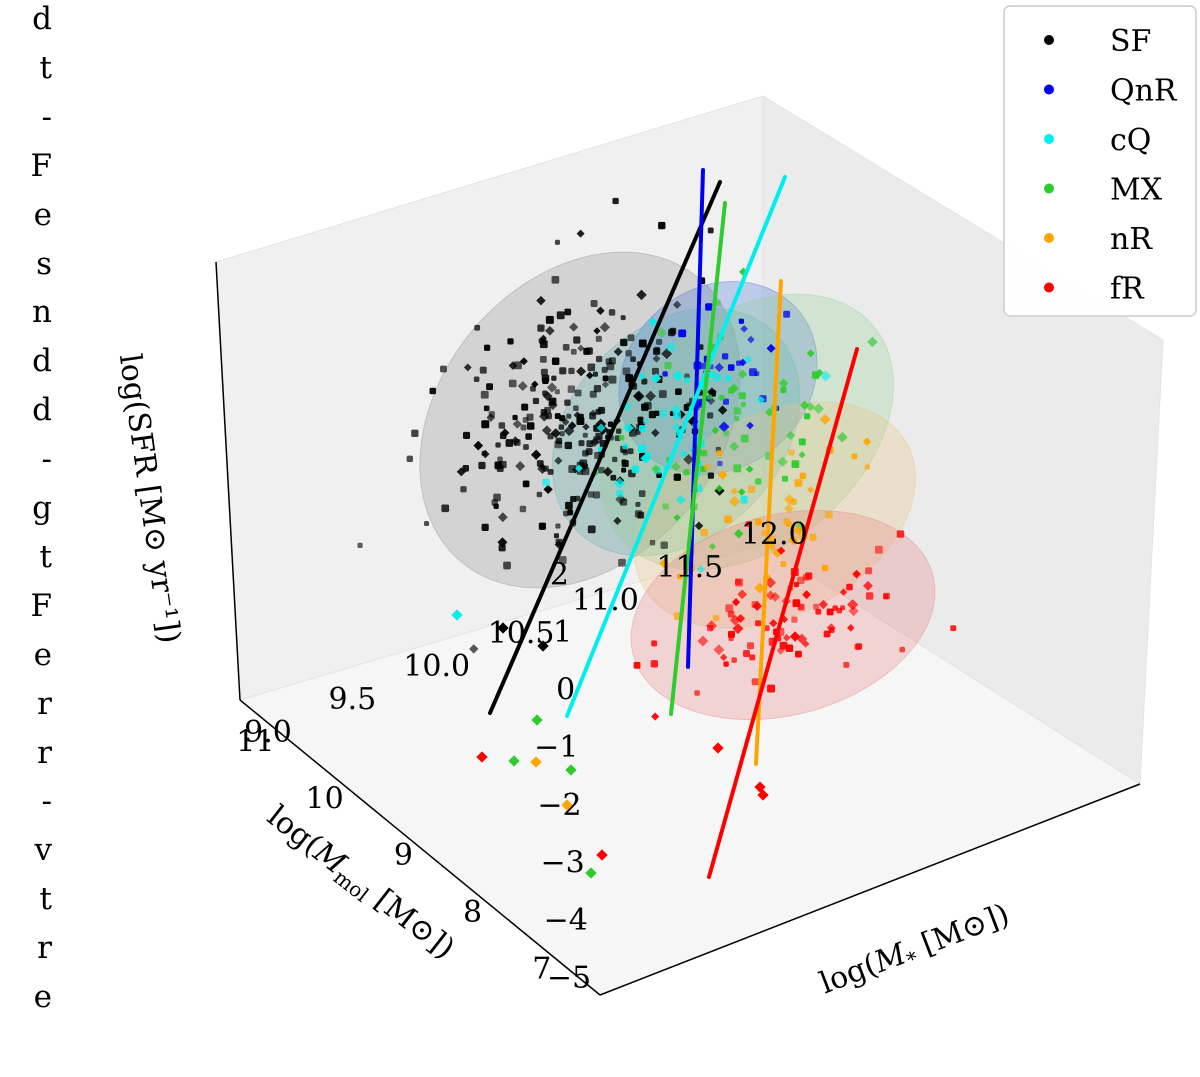  I want to click on y-tick-label: 8, so click(472, 912).